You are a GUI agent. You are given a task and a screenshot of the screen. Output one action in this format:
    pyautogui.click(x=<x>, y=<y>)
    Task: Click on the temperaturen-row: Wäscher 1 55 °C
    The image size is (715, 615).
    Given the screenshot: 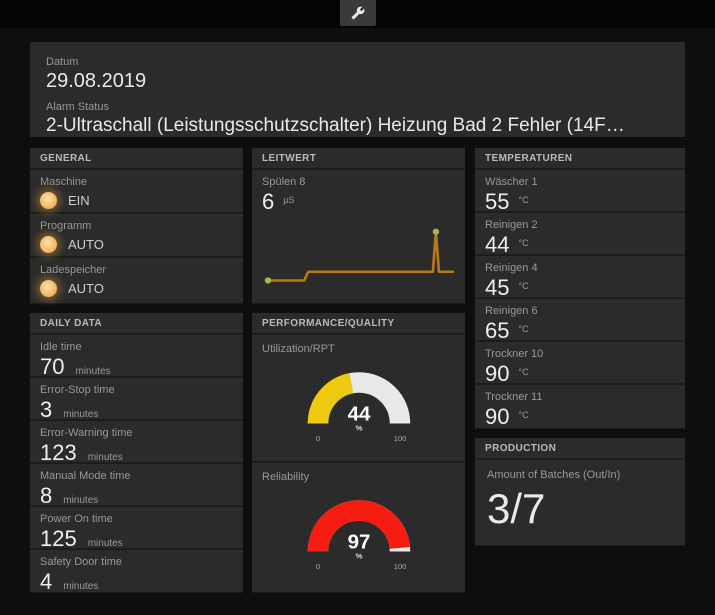 What is the action you would take?
    pyautogui.click(x=580, y=192)
    